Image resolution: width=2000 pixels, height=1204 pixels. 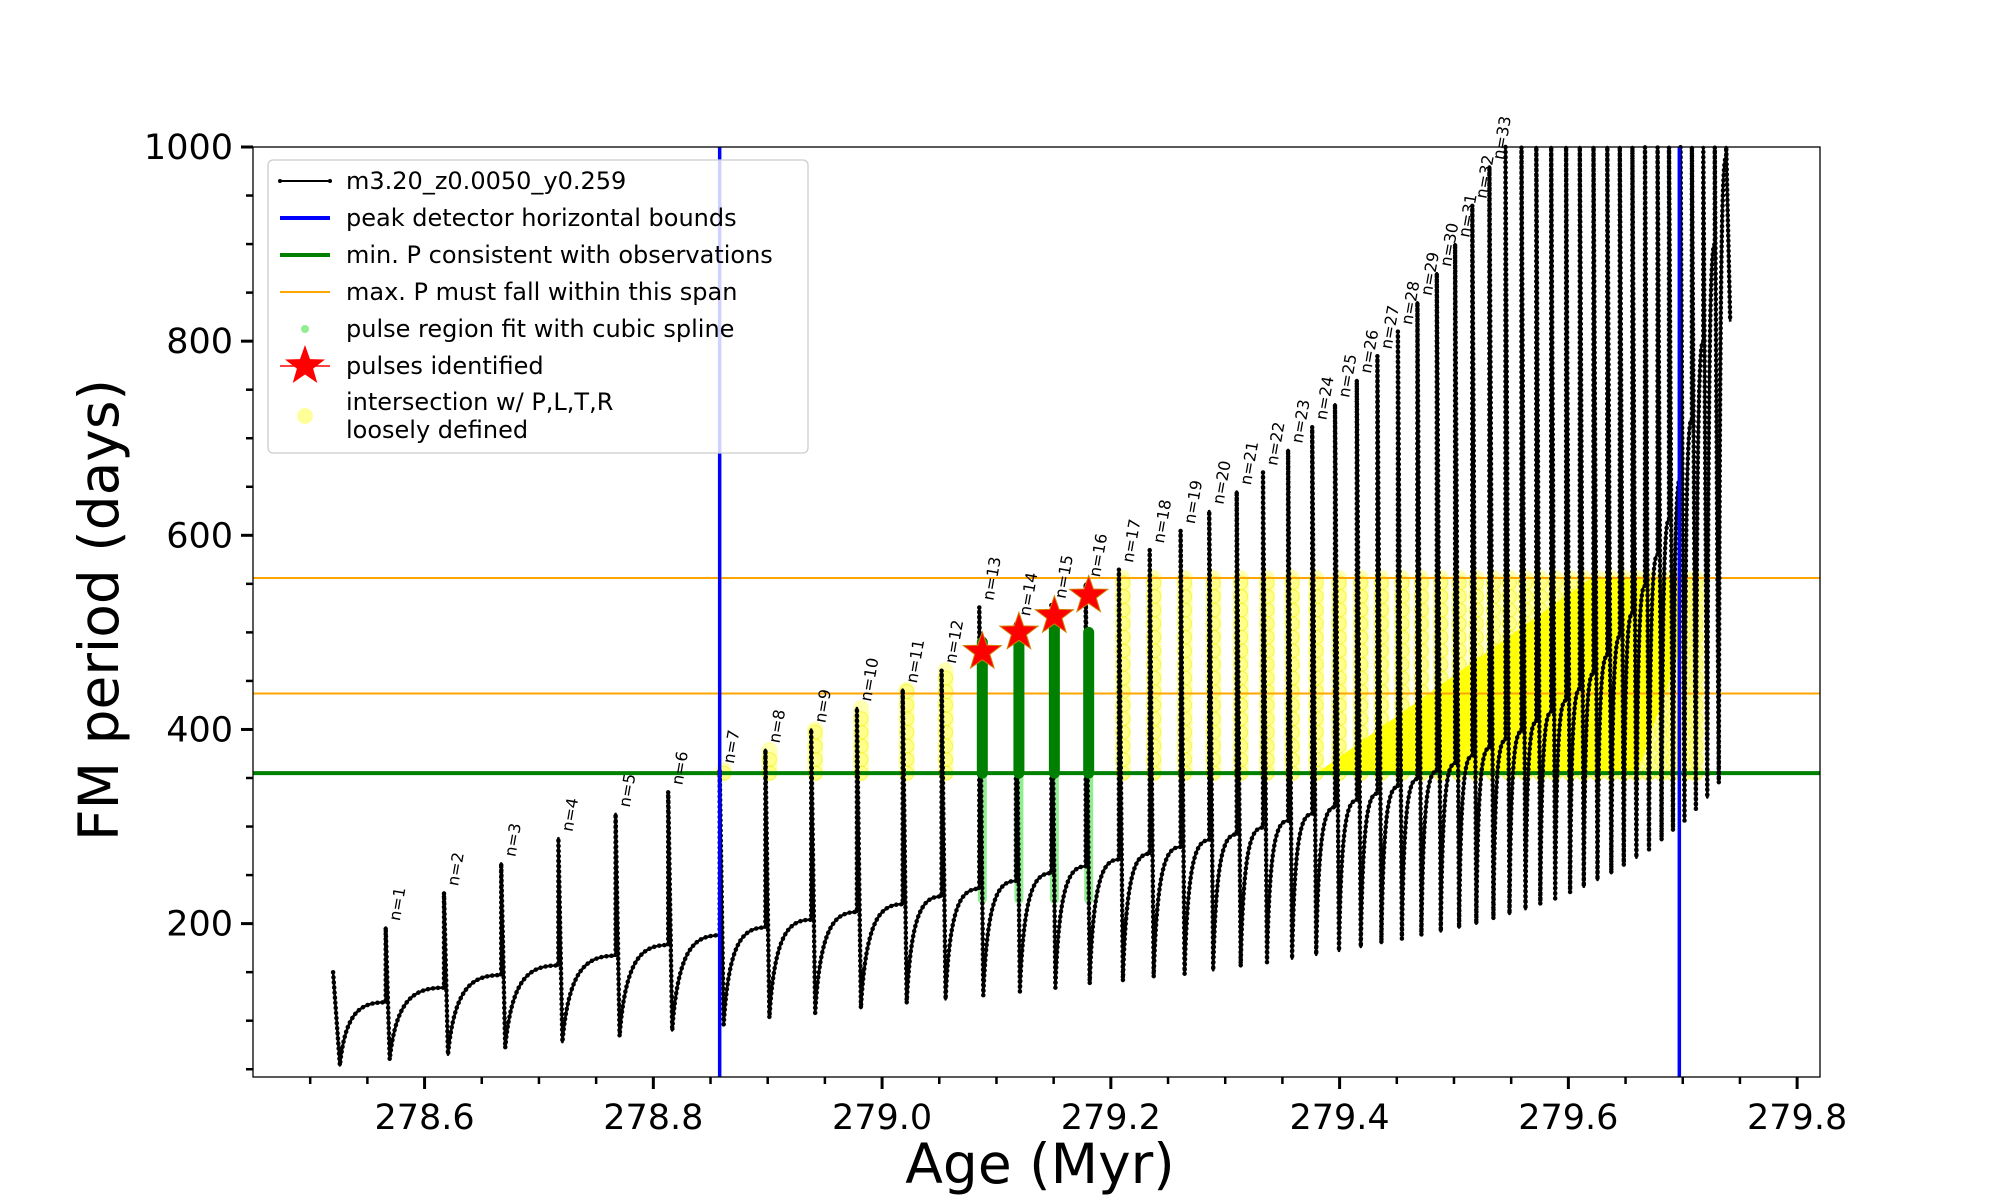 What do you see at coordinates (479, 402) in the screenshot?
I see `legend-label: intersection w/ P,L,T,R` at bounding box center [479, 402].